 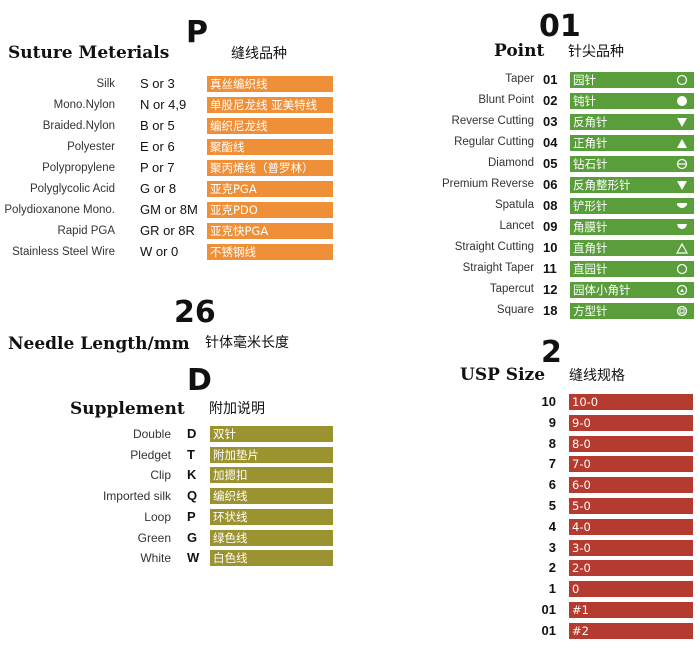 I want to click on point-label: Lancet, so click(x=516, y=226).